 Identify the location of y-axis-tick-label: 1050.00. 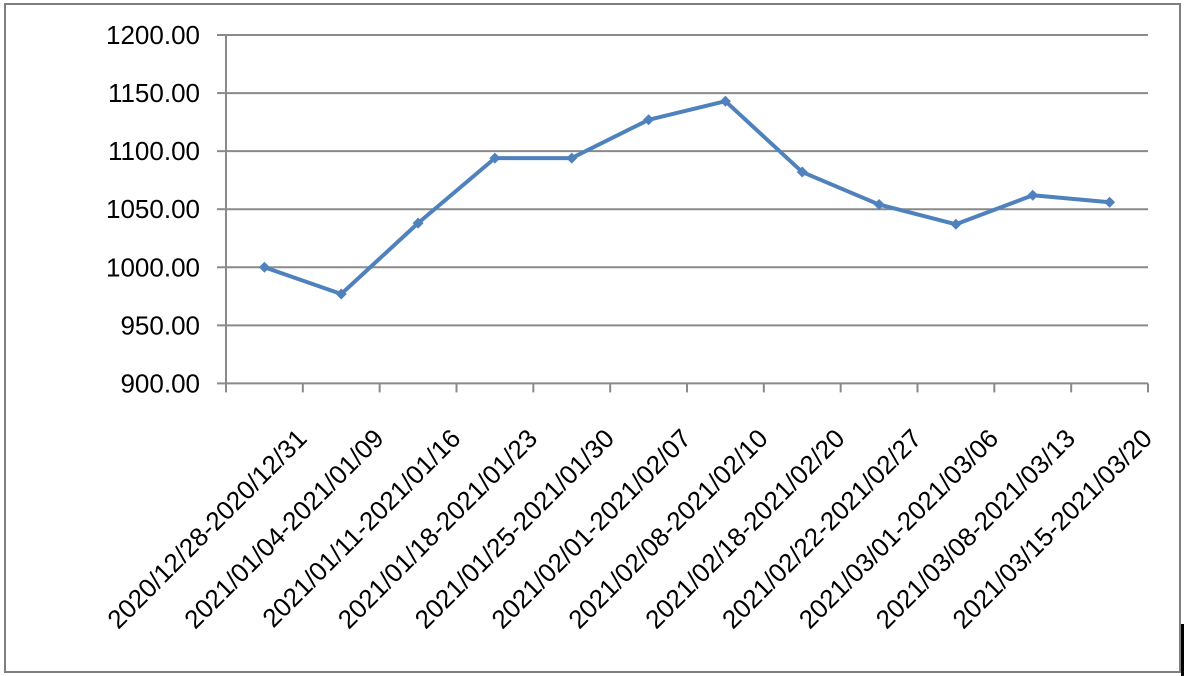
(153, 209).